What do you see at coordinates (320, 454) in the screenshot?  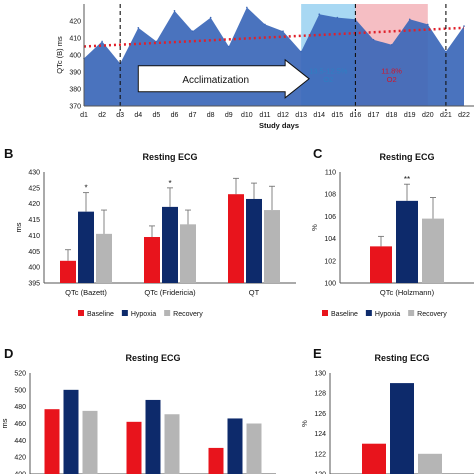 I see `y-tick-label: 122` at bounding box center [320, 454].